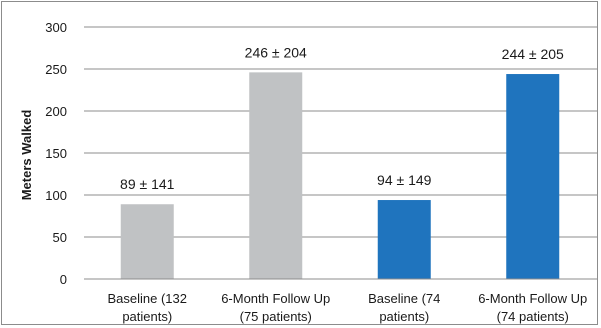 The height and width of the screenshot is (328, 601). What do you see at coordinates (56, 195) in the screenshot?
I see `y-tick-label: 100` at bounding box center [56, 195].